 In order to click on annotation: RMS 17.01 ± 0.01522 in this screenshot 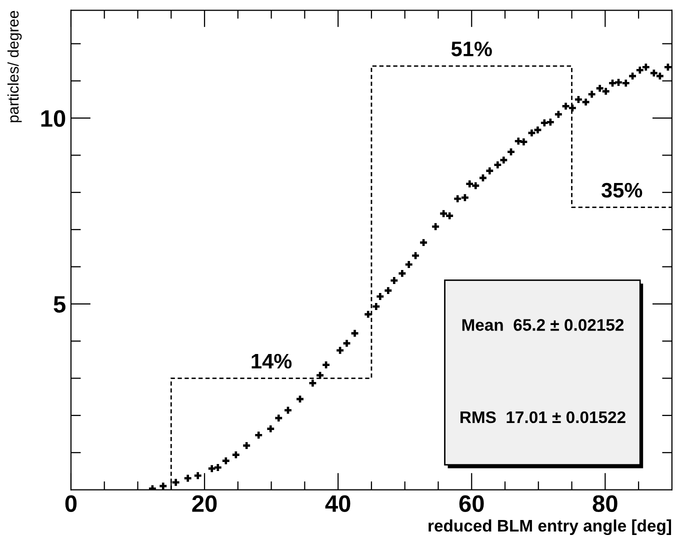, I will do `click(543, 417)`.